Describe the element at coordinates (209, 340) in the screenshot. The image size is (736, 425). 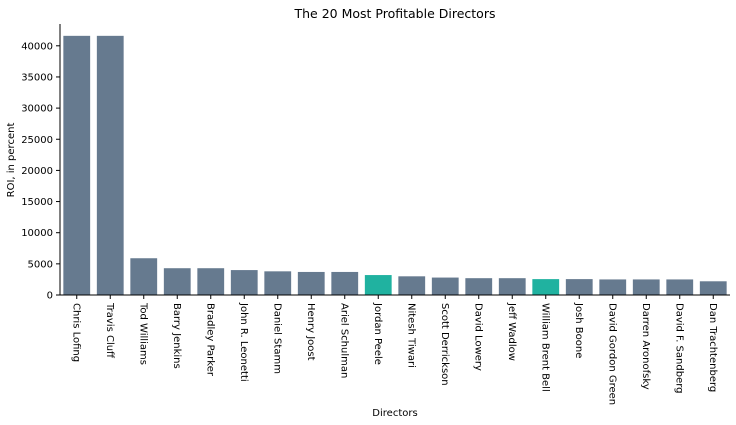
I see `x-tick-label: Bradley Parker` at that location.